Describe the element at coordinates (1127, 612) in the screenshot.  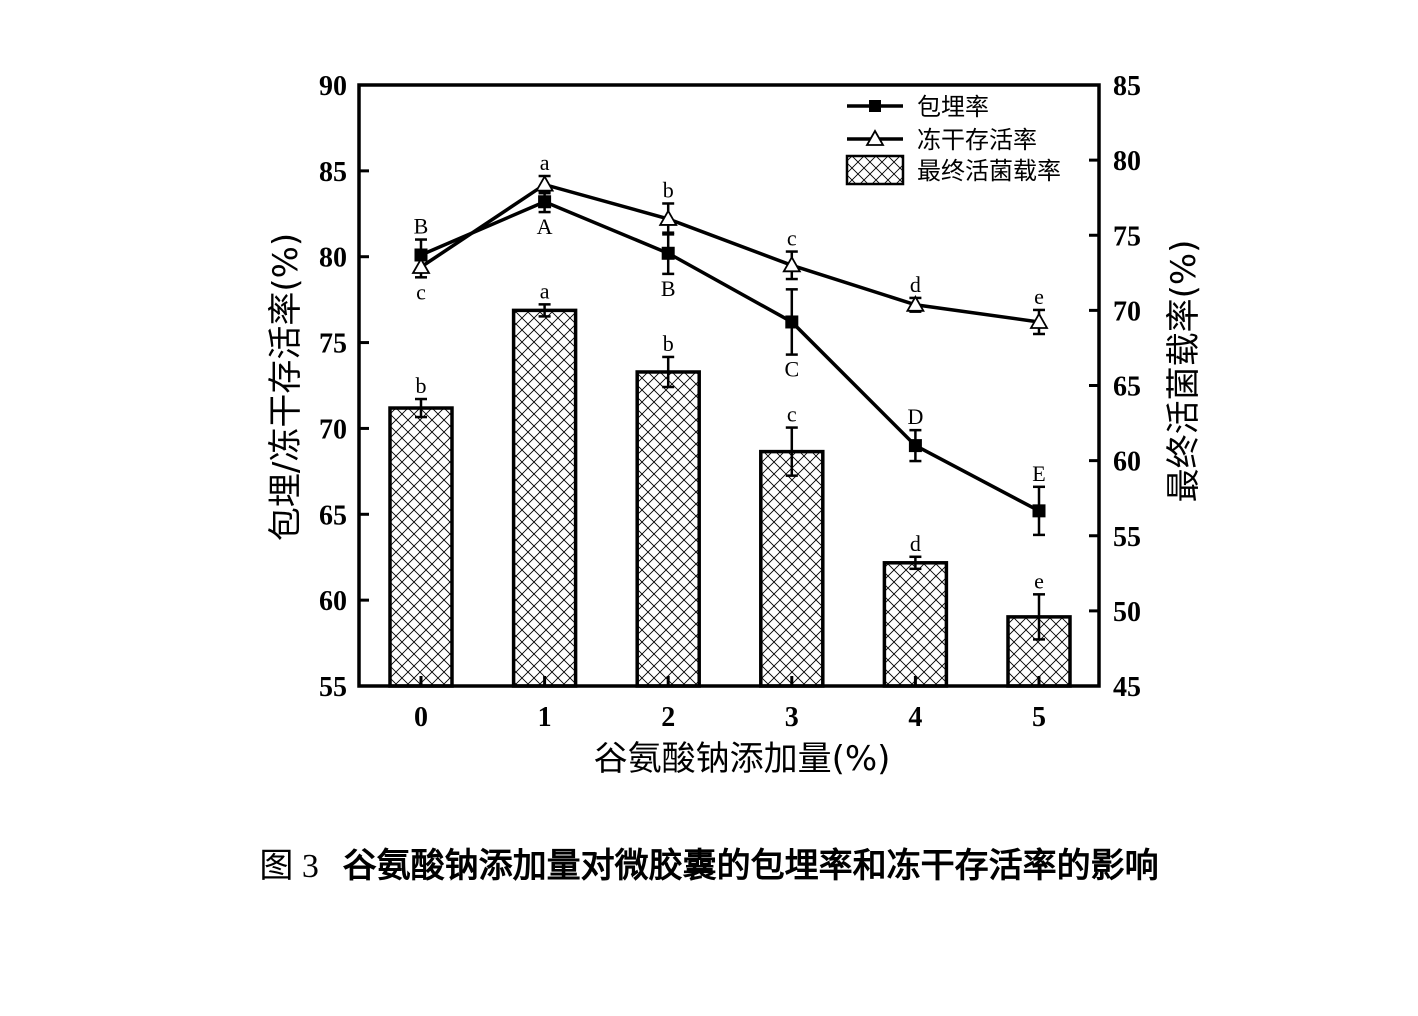
I see `y-right-tick-label-50: 50` at that location.